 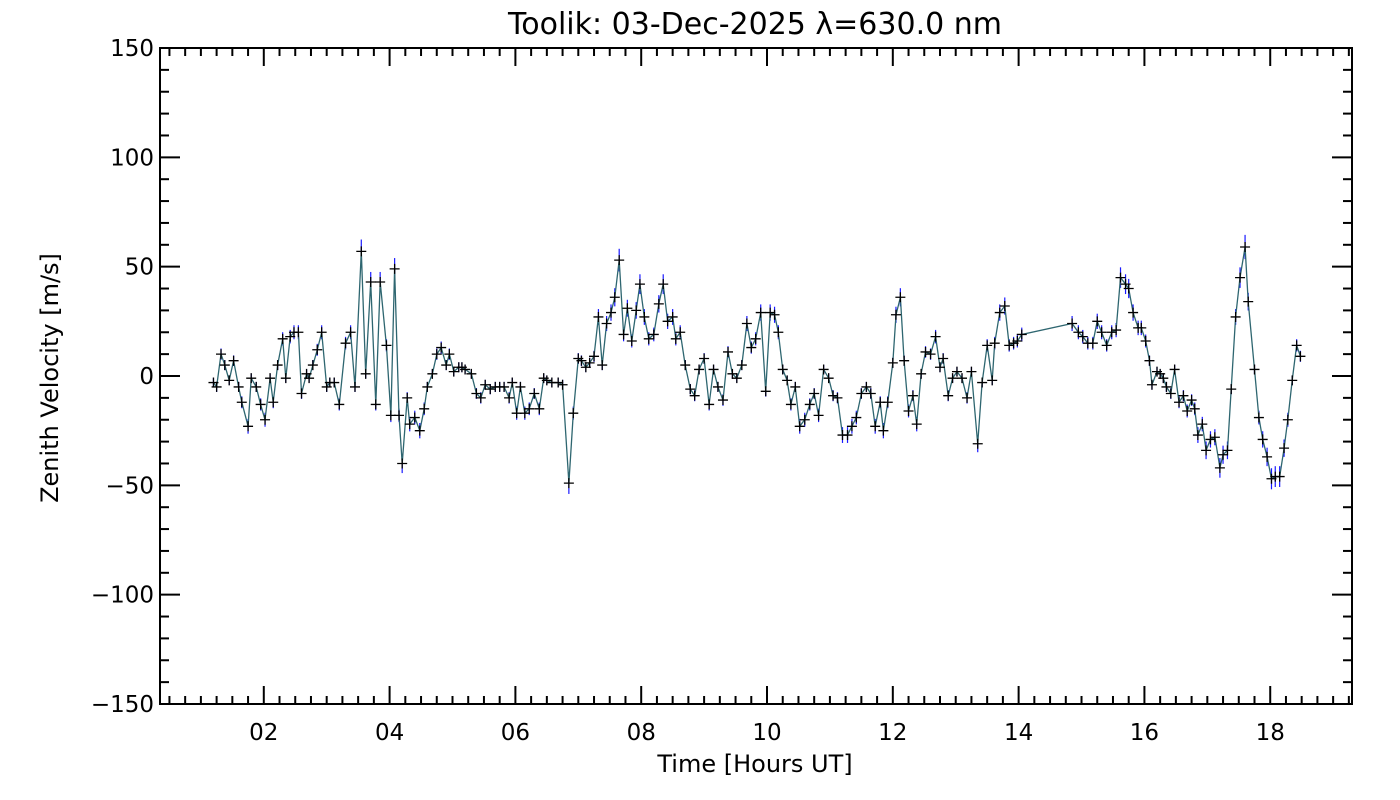 I want to click on y-tick-label: 0, so click(x=146, y=377).